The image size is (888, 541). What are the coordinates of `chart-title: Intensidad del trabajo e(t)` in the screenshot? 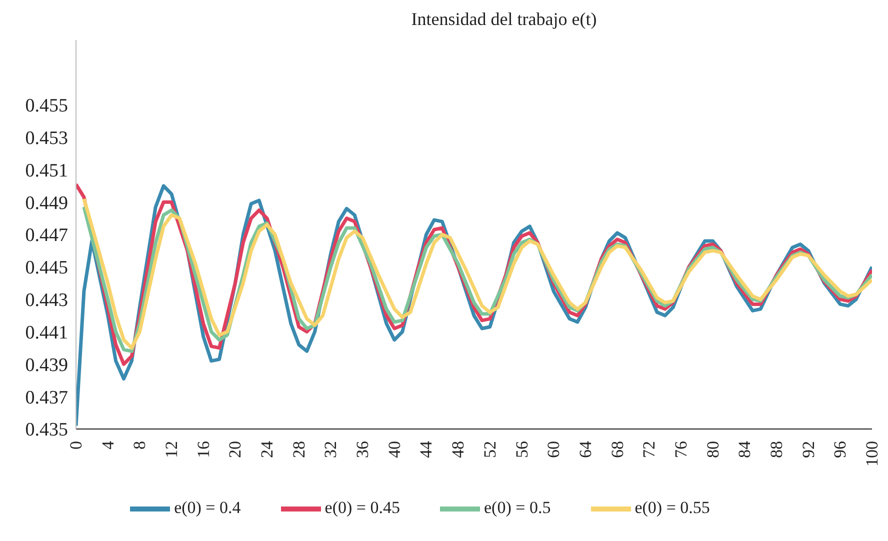 It's located at (504, 19).